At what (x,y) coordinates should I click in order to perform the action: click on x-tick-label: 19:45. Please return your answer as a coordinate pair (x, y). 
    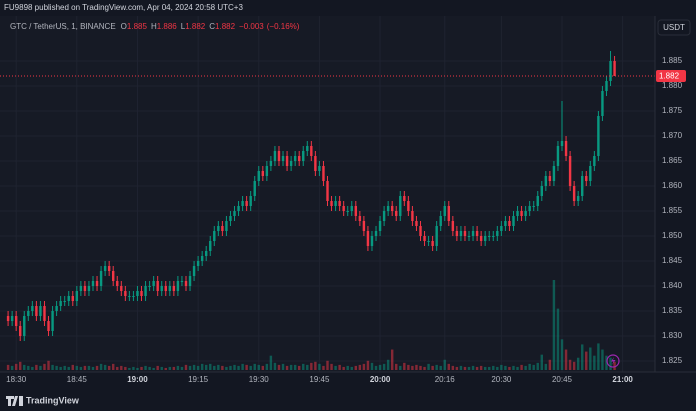
    Looking at the image, I should click on (319, 379).